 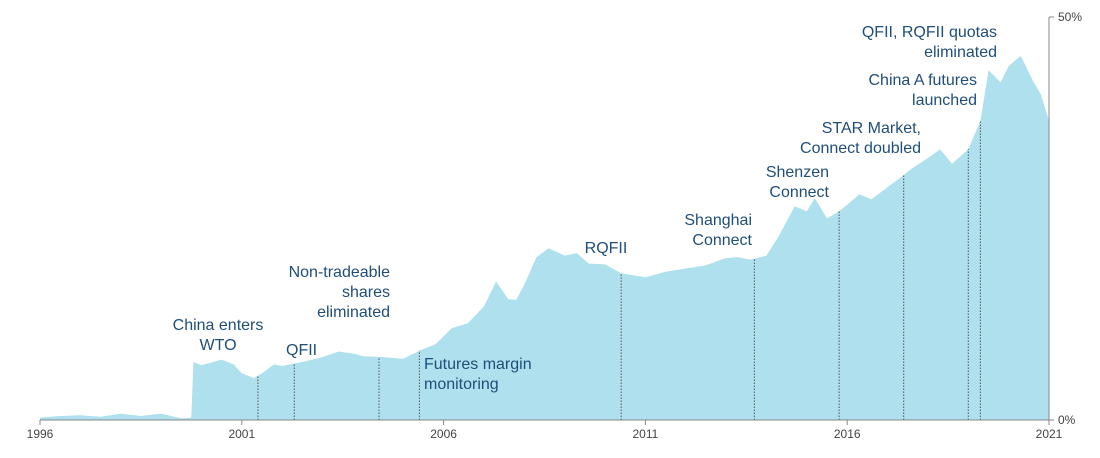 What do you see at coordinates (218, 325) in the screenshot?
I see `event-annotation-line: China enters` at bounding box center [218, 325].